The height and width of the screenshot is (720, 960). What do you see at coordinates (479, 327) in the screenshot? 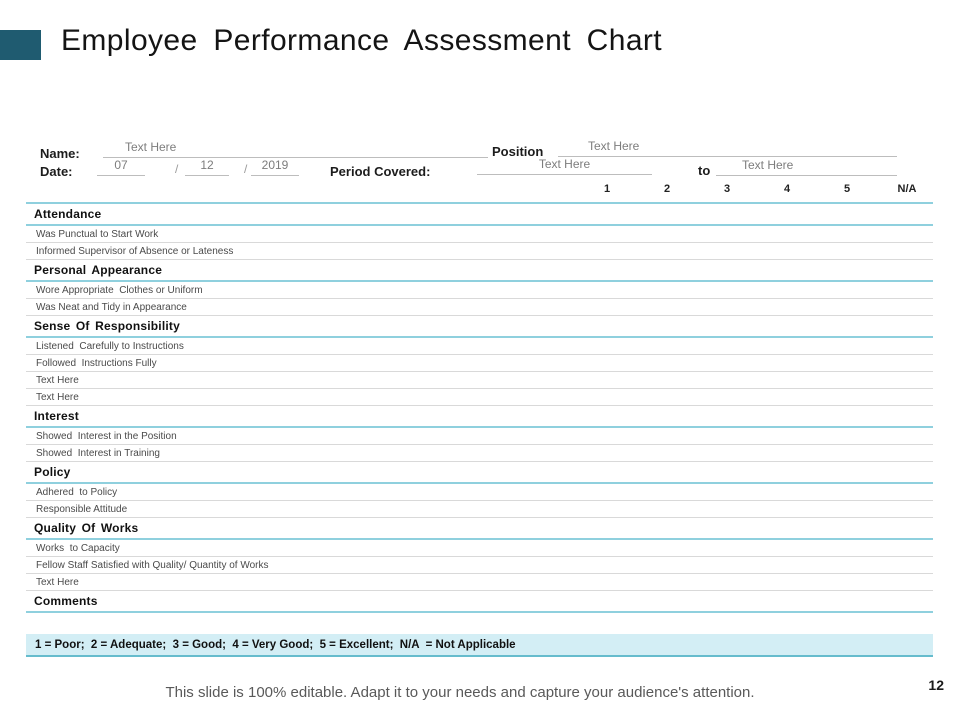
I see `section-header-row: Sense Of Responsibility` at bounding box center [479, 327].